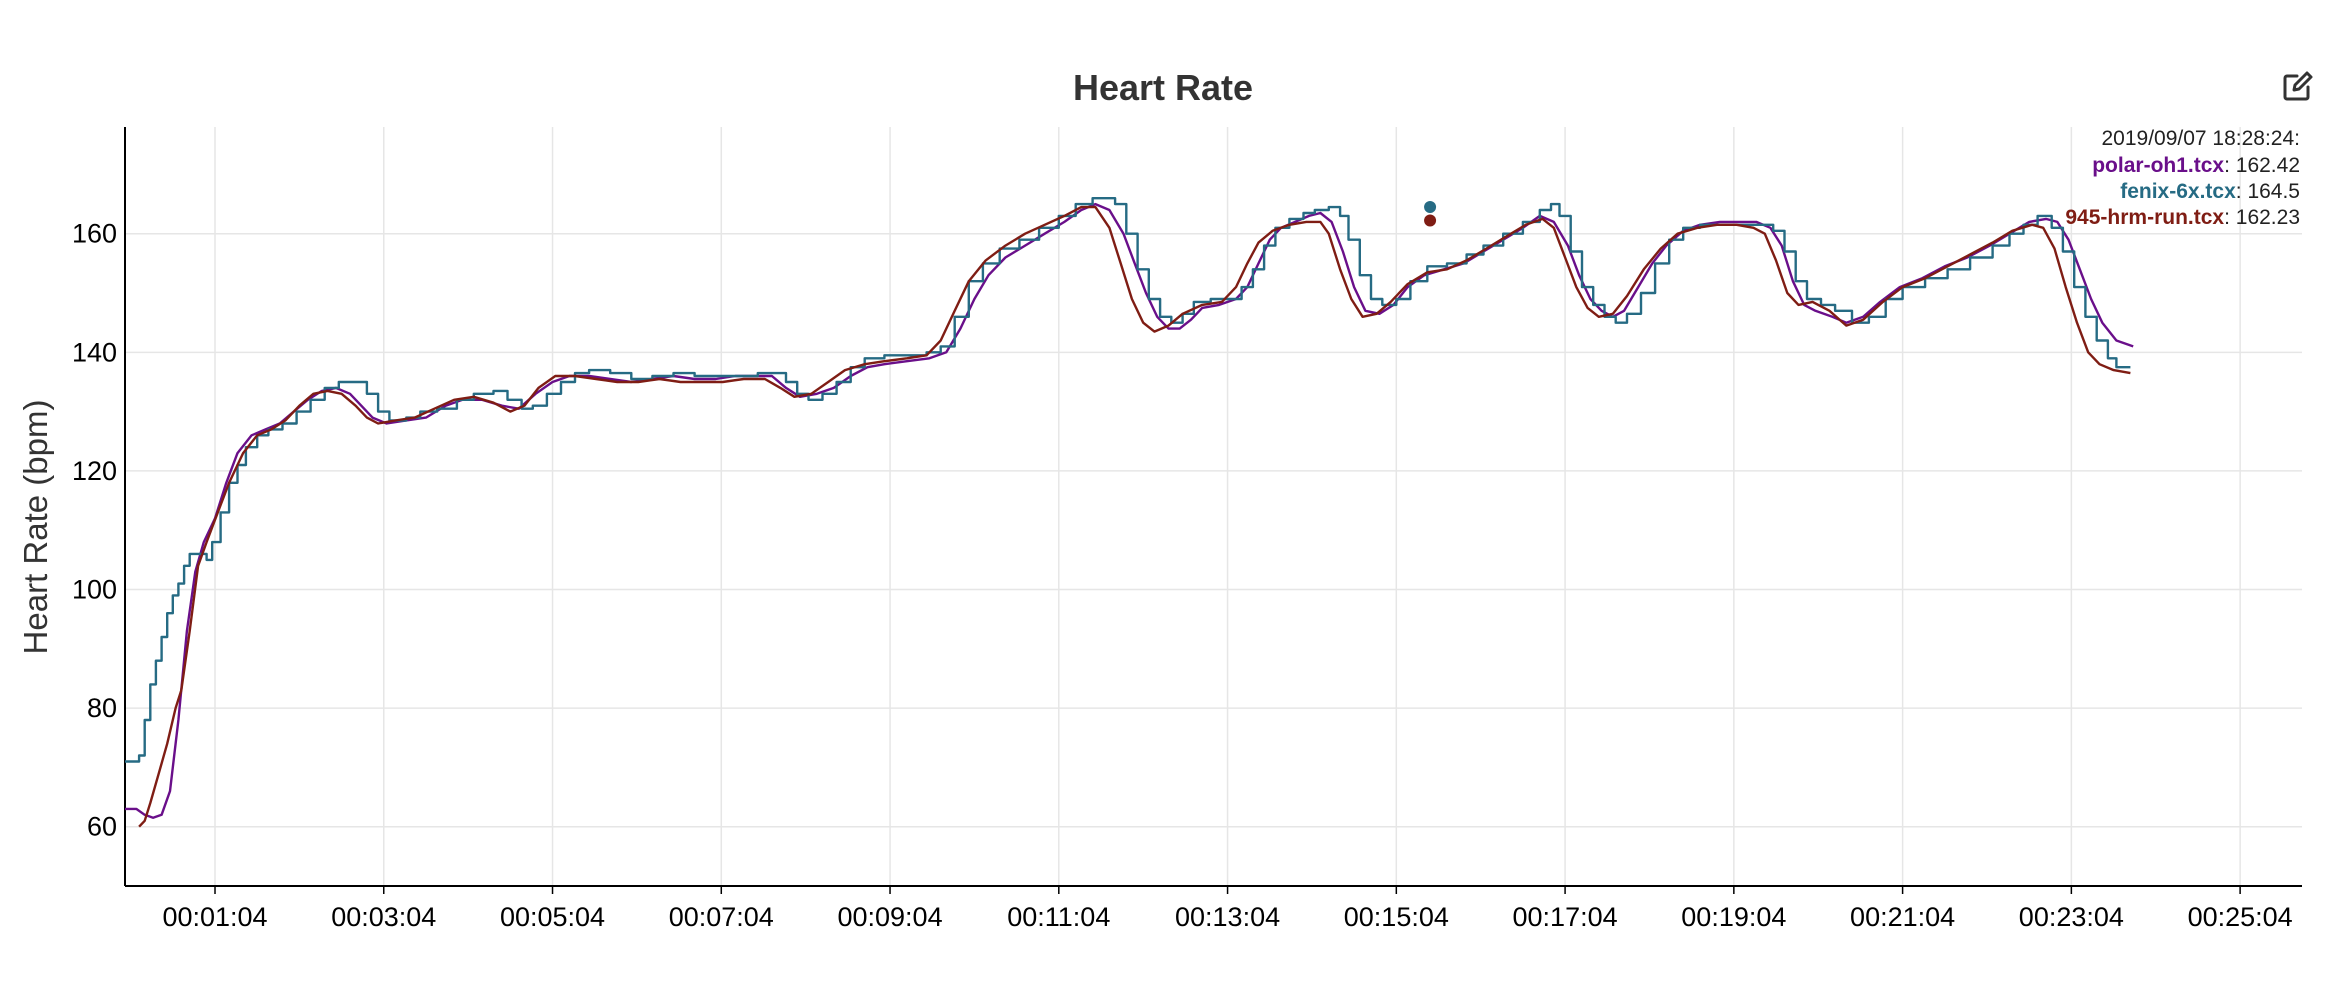  What do you see at coordinates (102, 708) in the screenshot?
I see `y-tick-label: 80` at bounding box center [102, 708].